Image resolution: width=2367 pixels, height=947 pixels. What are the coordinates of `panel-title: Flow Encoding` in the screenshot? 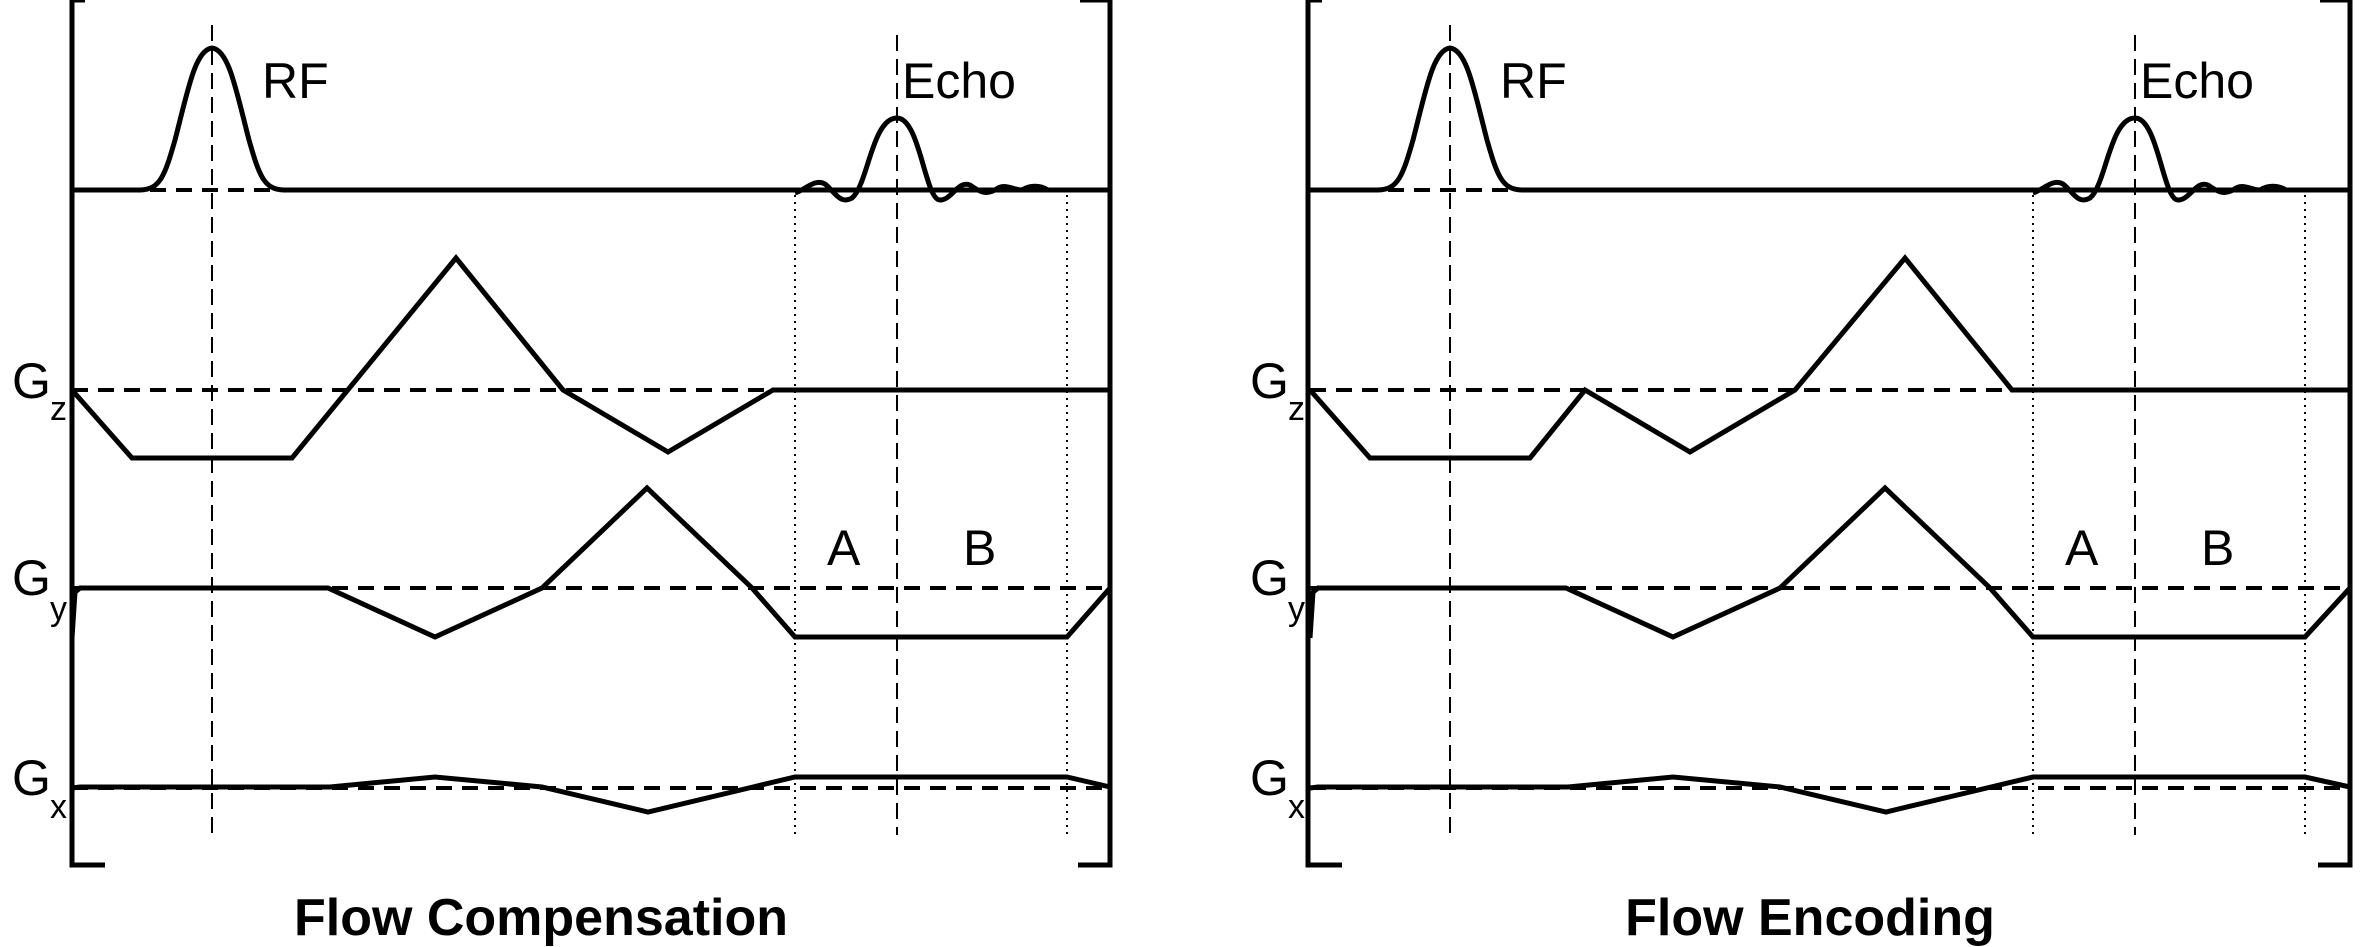 It's located at (1810, 918).